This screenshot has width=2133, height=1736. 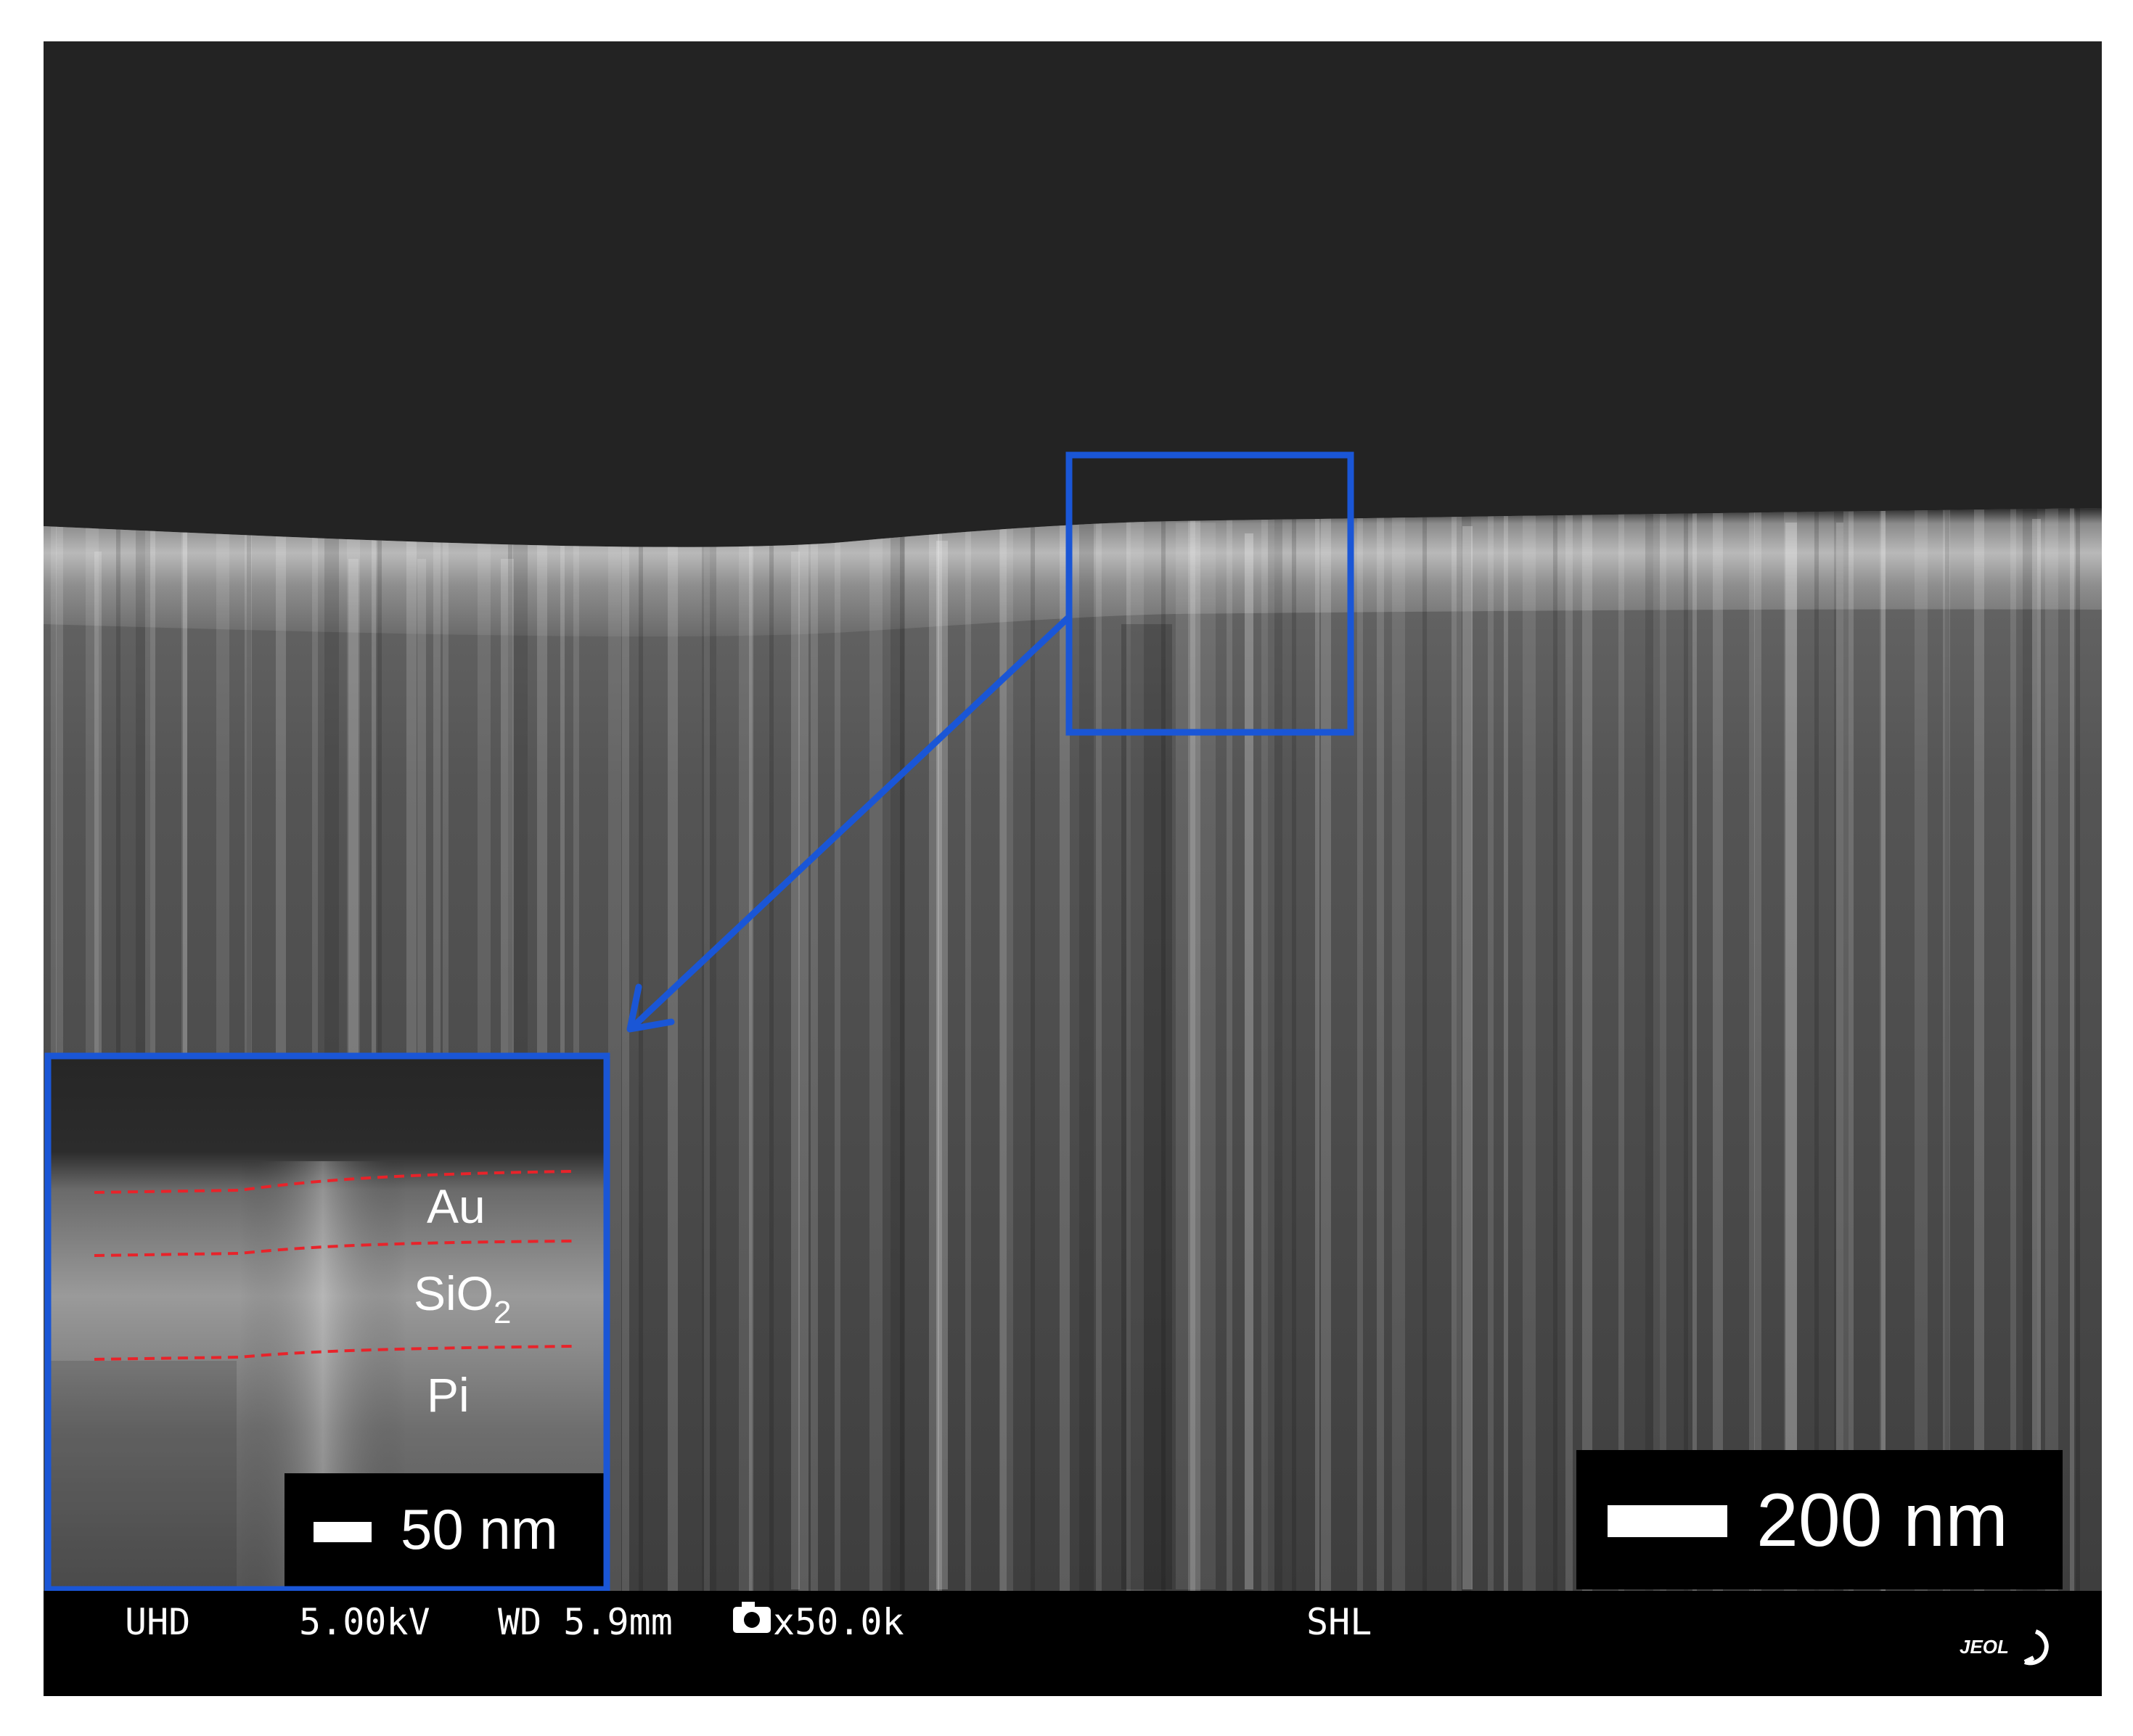 What do you see at coordinates (1339, 1622) in the screenshot?
I see `detector-readout: SHL` at bounding box center [1339, 1622].